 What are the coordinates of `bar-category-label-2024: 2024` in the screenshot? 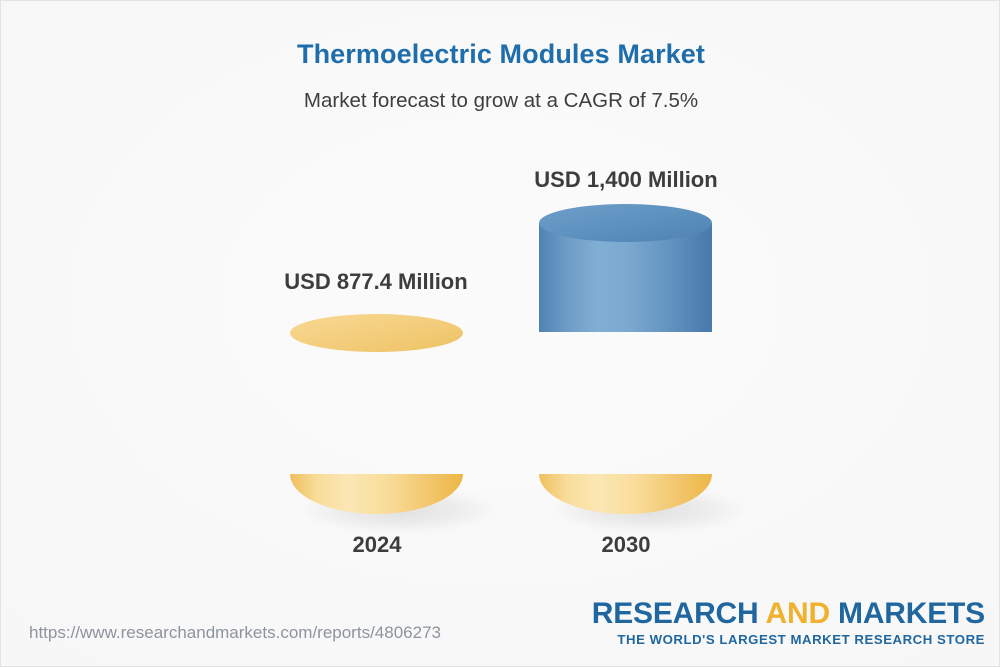 It's located at (377, 544).